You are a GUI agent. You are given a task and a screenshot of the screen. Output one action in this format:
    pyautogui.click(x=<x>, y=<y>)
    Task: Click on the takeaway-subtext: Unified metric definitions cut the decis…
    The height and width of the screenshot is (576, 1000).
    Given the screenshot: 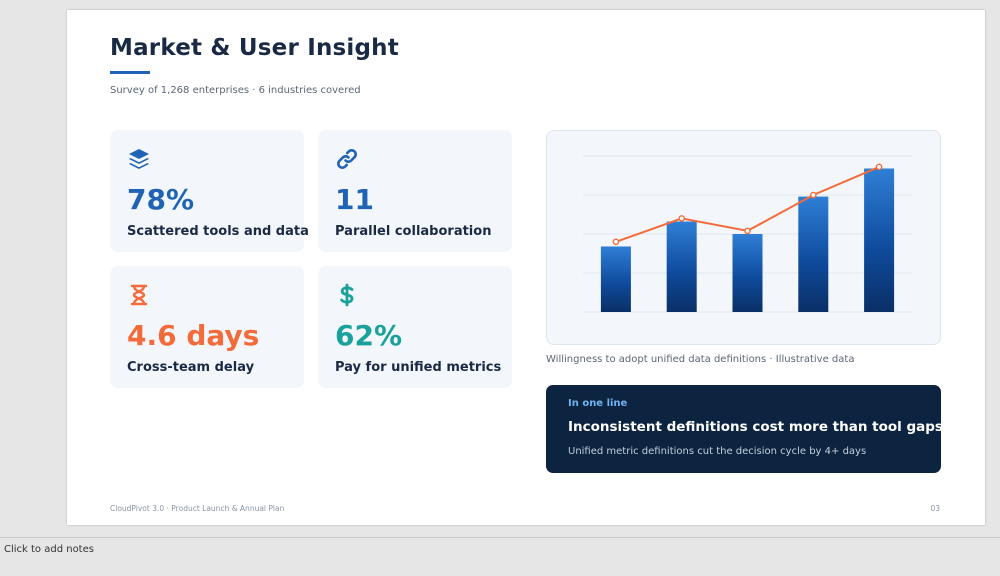 What is the action you would take?
    pyautogui.click(x=717, y=451)
    